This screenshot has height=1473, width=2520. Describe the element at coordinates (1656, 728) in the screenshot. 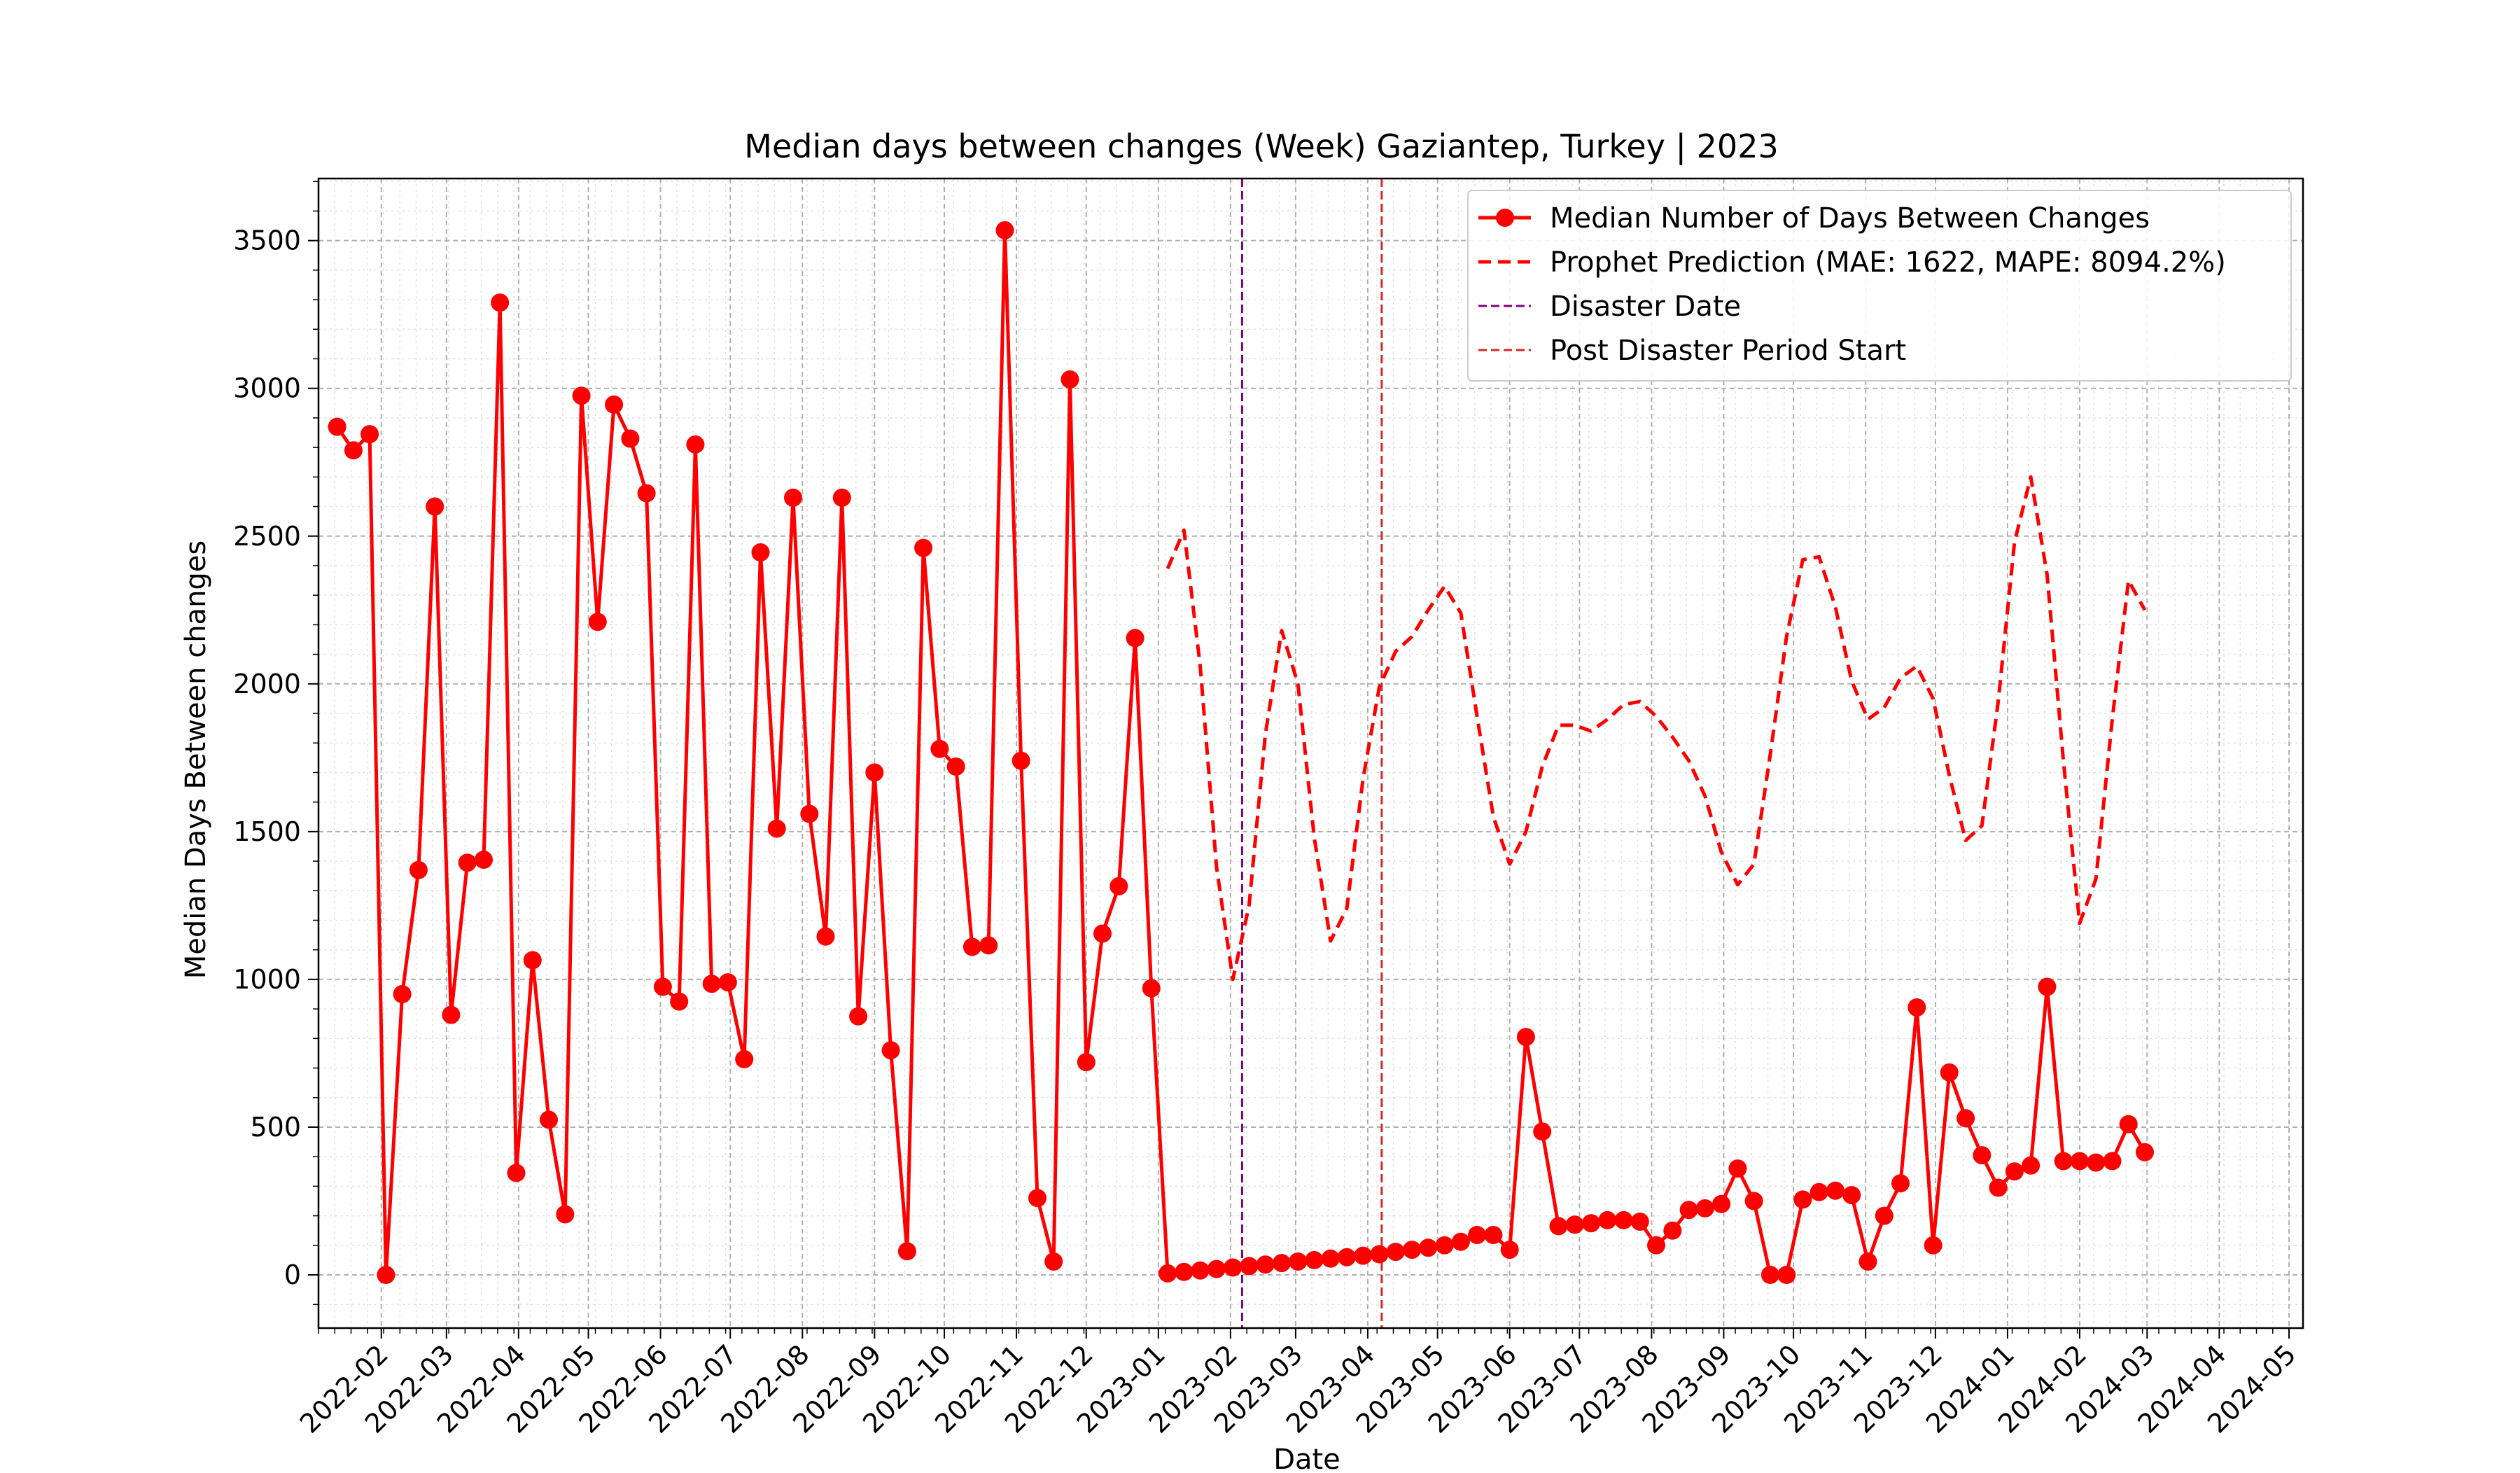

I see `prediction-line` at that location.